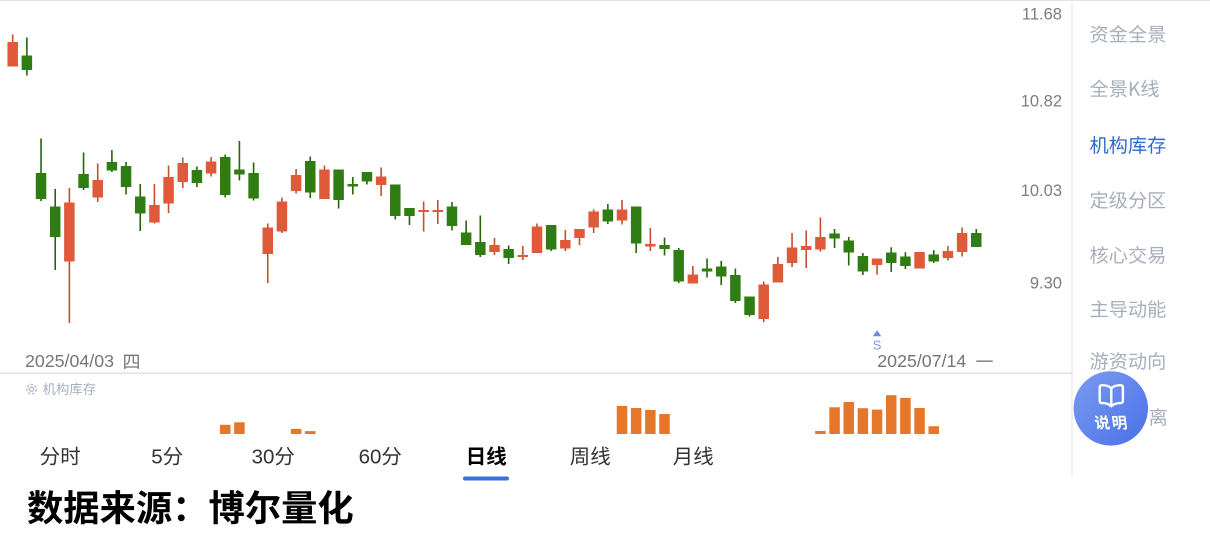  Describe the element at coordinates (1041, 102) in the screenshot. I see `svg-text: 10.82` at that location.